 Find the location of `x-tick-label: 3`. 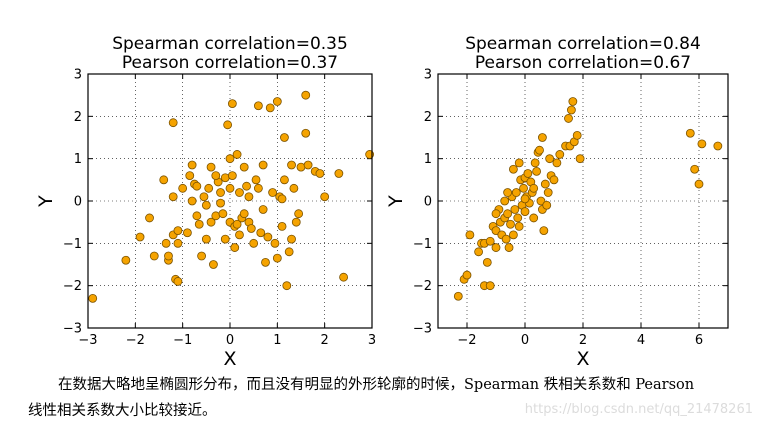

x-tick-label: 3 is located at coordinates (372, 340).